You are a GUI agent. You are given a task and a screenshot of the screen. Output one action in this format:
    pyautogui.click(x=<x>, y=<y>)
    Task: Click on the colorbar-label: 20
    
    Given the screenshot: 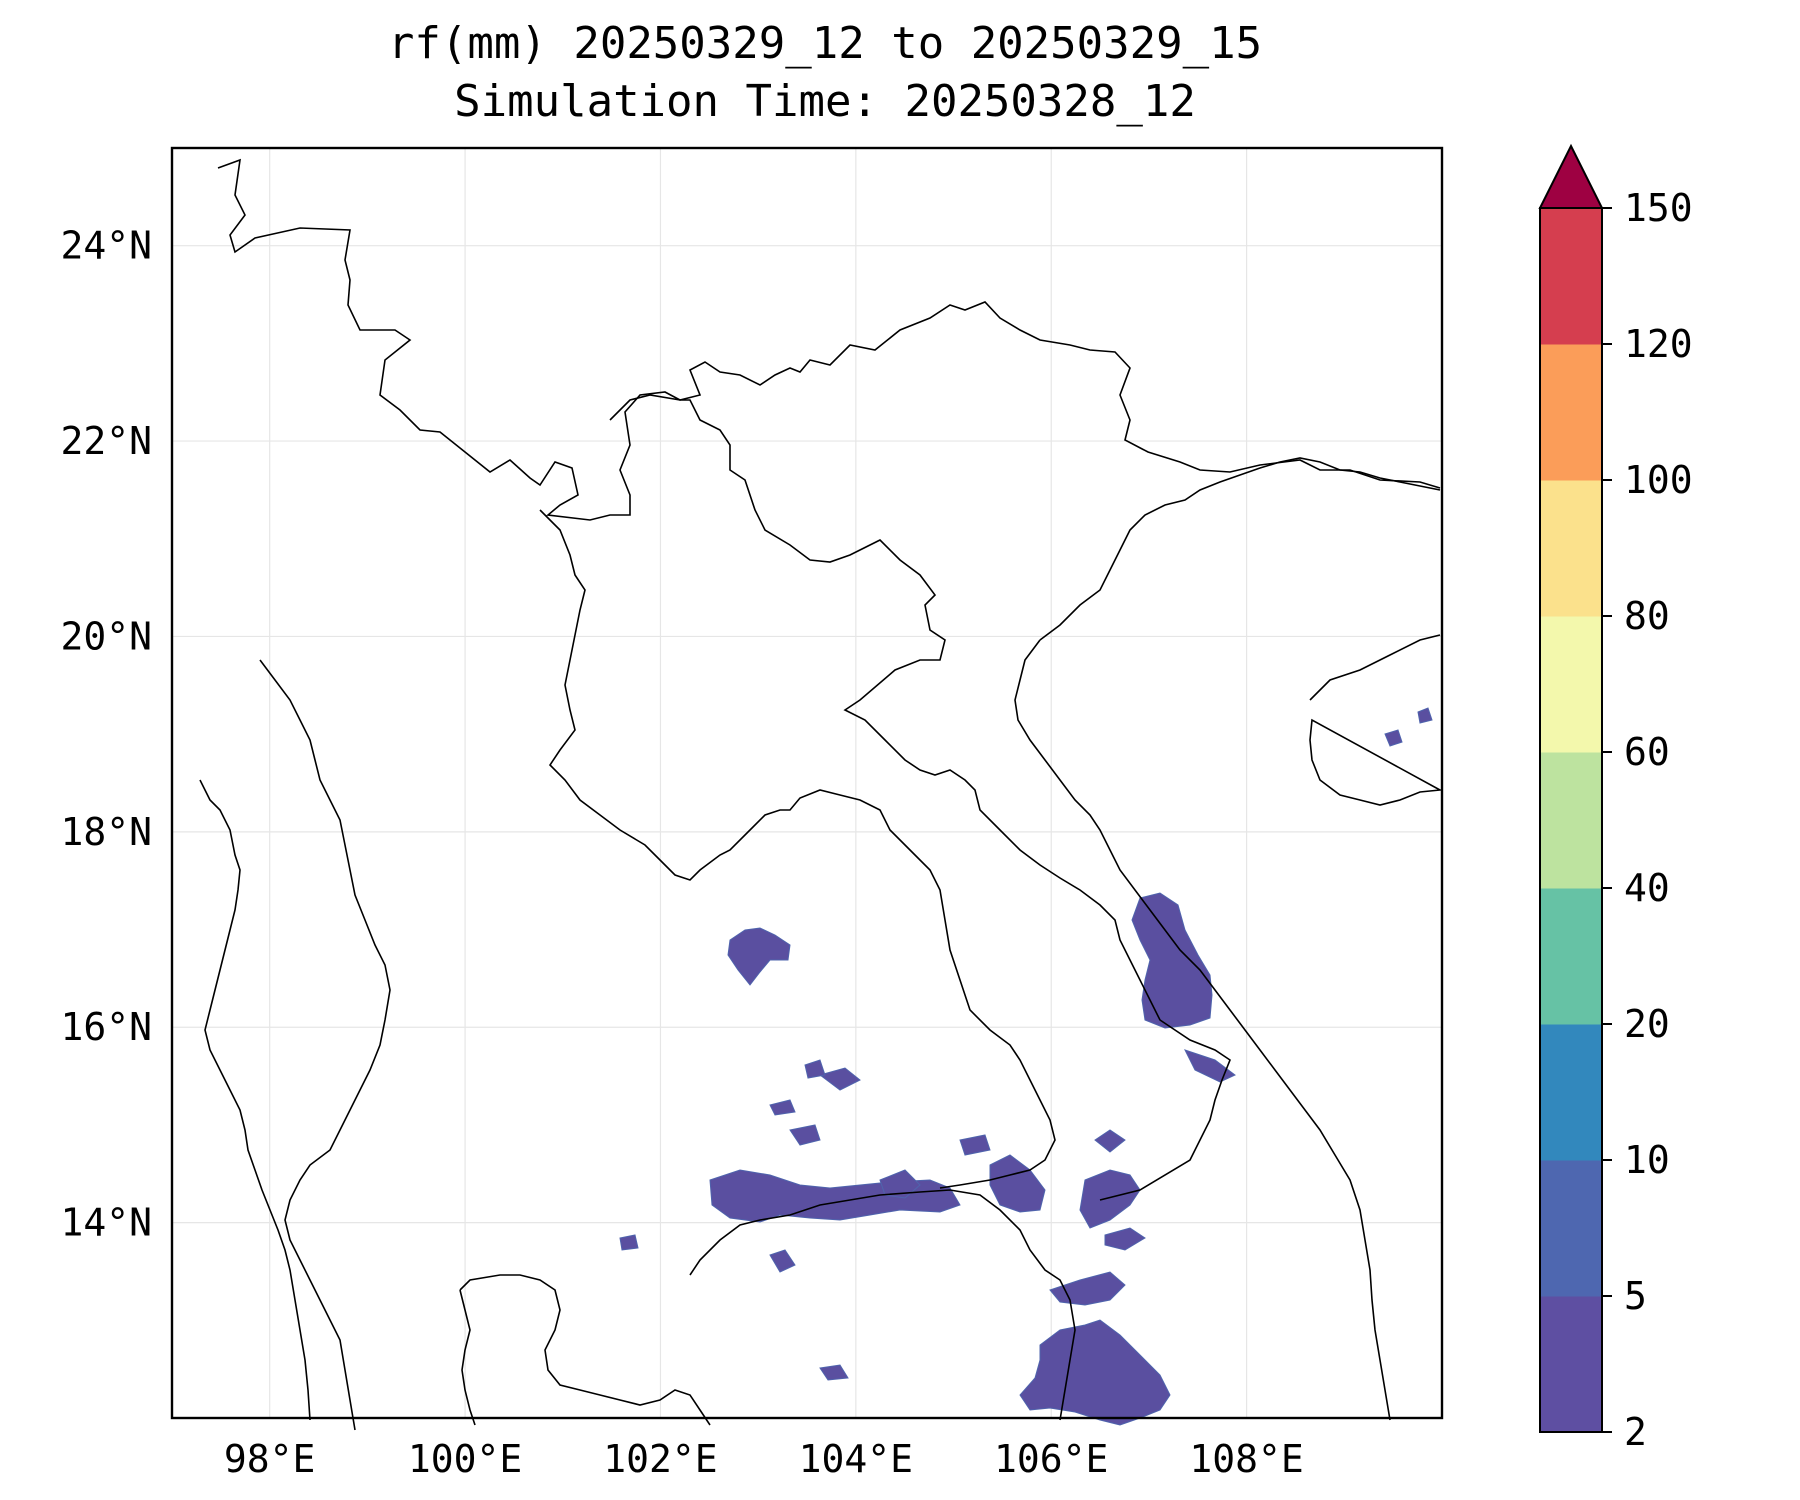 What is the action you would take?
    pyautogui.click(x=1647, y=1024)
    